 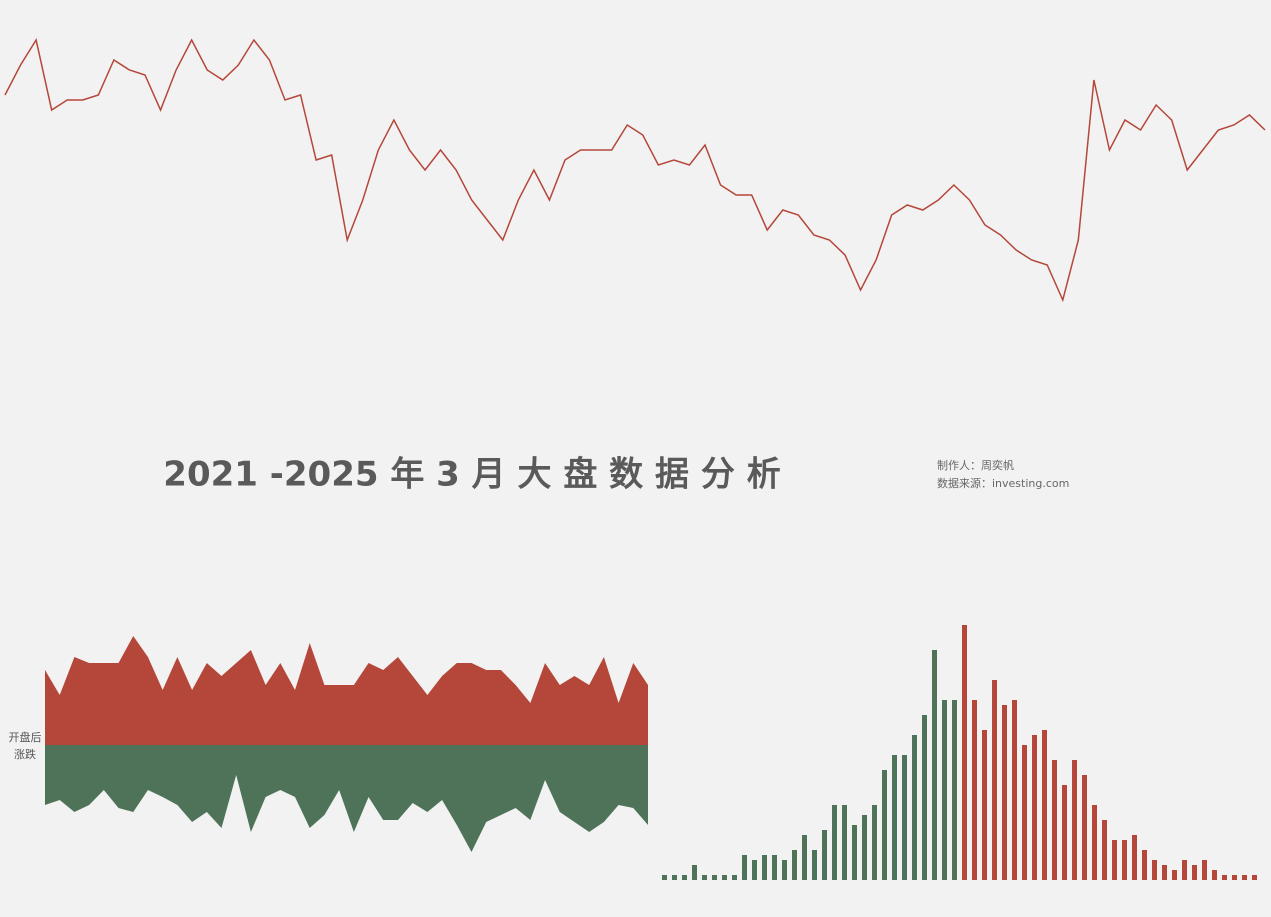 What do you see at coordinates (975, 465) in the screenshot?
I see `author: 制作人：周奕帆` at bounding box center [975, 465].